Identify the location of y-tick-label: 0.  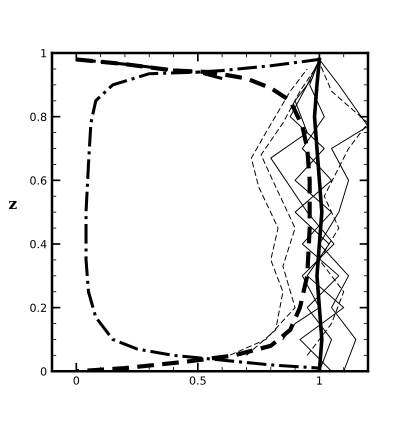
(43, 371).